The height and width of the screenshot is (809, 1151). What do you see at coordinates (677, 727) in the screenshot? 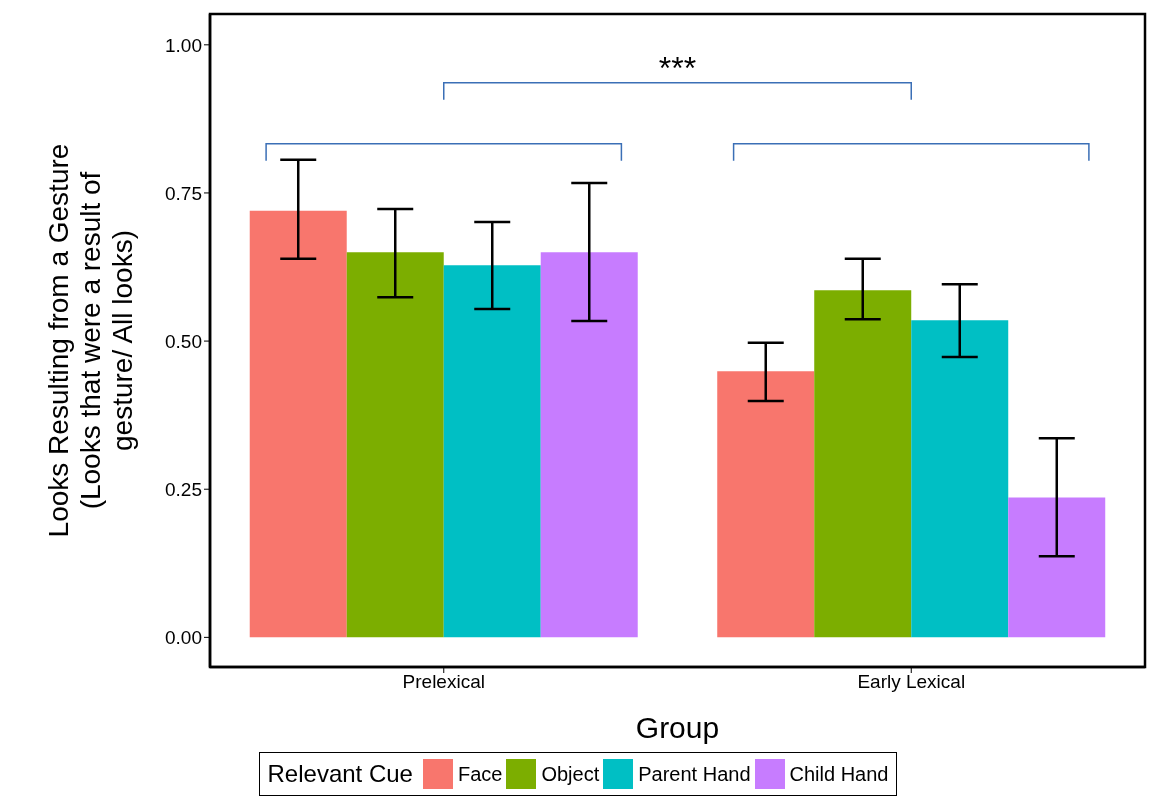
I see `x-axis-title: Group` at bounding box center [677, 727].